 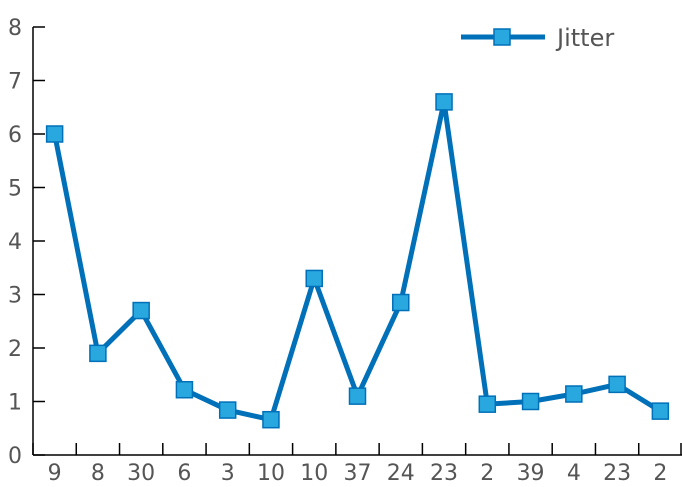 I want to click on x-tick-label: 39, so click(x=531, y=473).